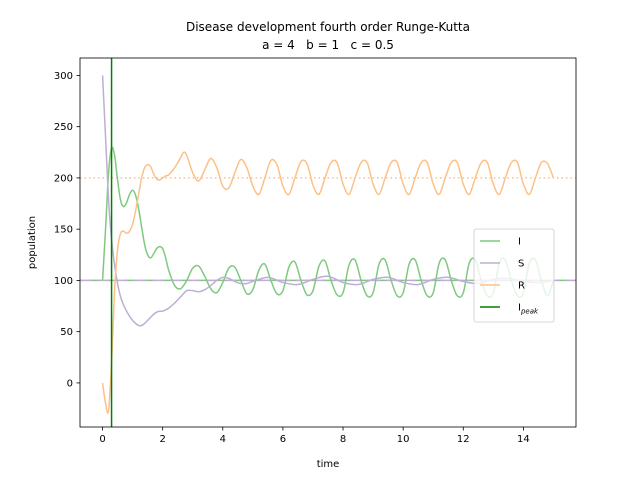  What do you see at coordinates (283, 439) in the screenshot?
I see `x-tick-label: 6` at bounding box center [283, 439].